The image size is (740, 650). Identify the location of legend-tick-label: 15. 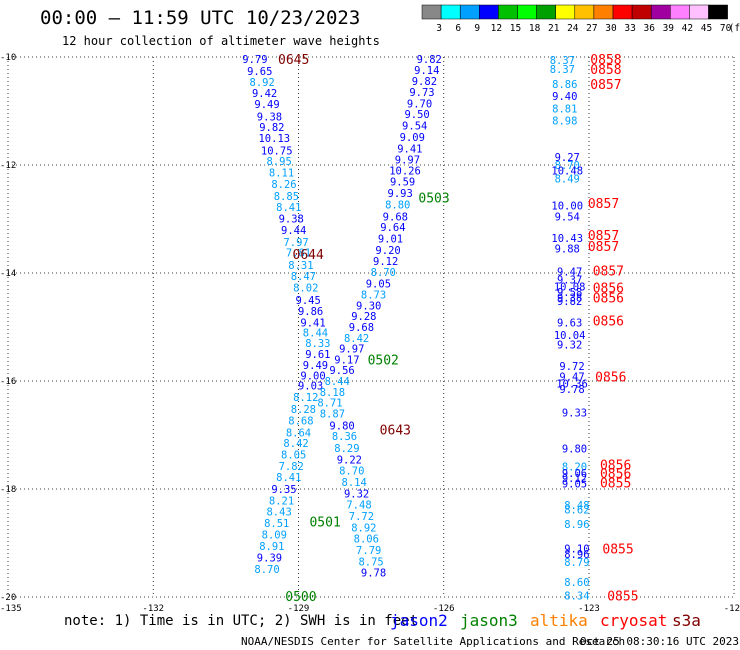
(515, 28).